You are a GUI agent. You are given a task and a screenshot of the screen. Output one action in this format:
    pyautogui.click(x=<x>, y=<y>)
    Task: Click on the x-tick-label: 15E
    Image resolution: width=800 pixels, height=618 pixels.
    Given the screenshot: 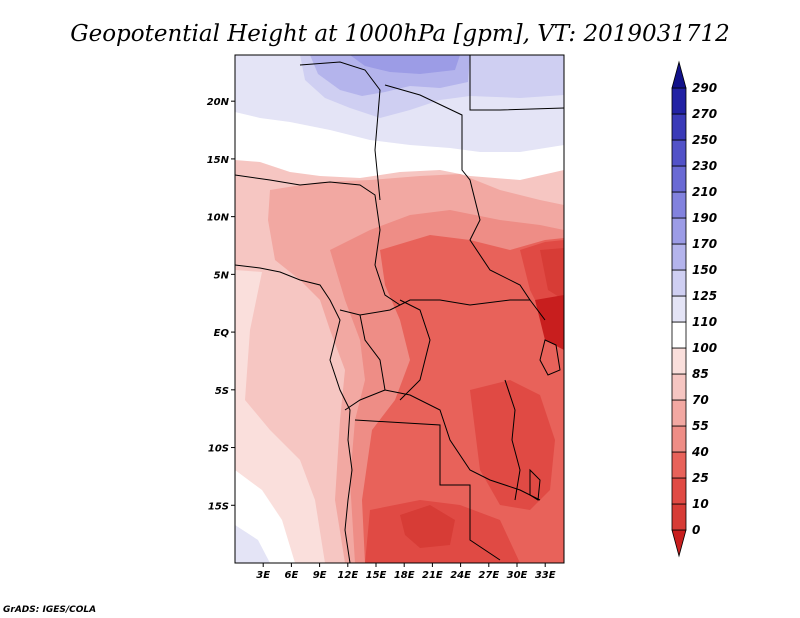 What is the action you would take?
    pyautogui.click(x=376, y=575)
    